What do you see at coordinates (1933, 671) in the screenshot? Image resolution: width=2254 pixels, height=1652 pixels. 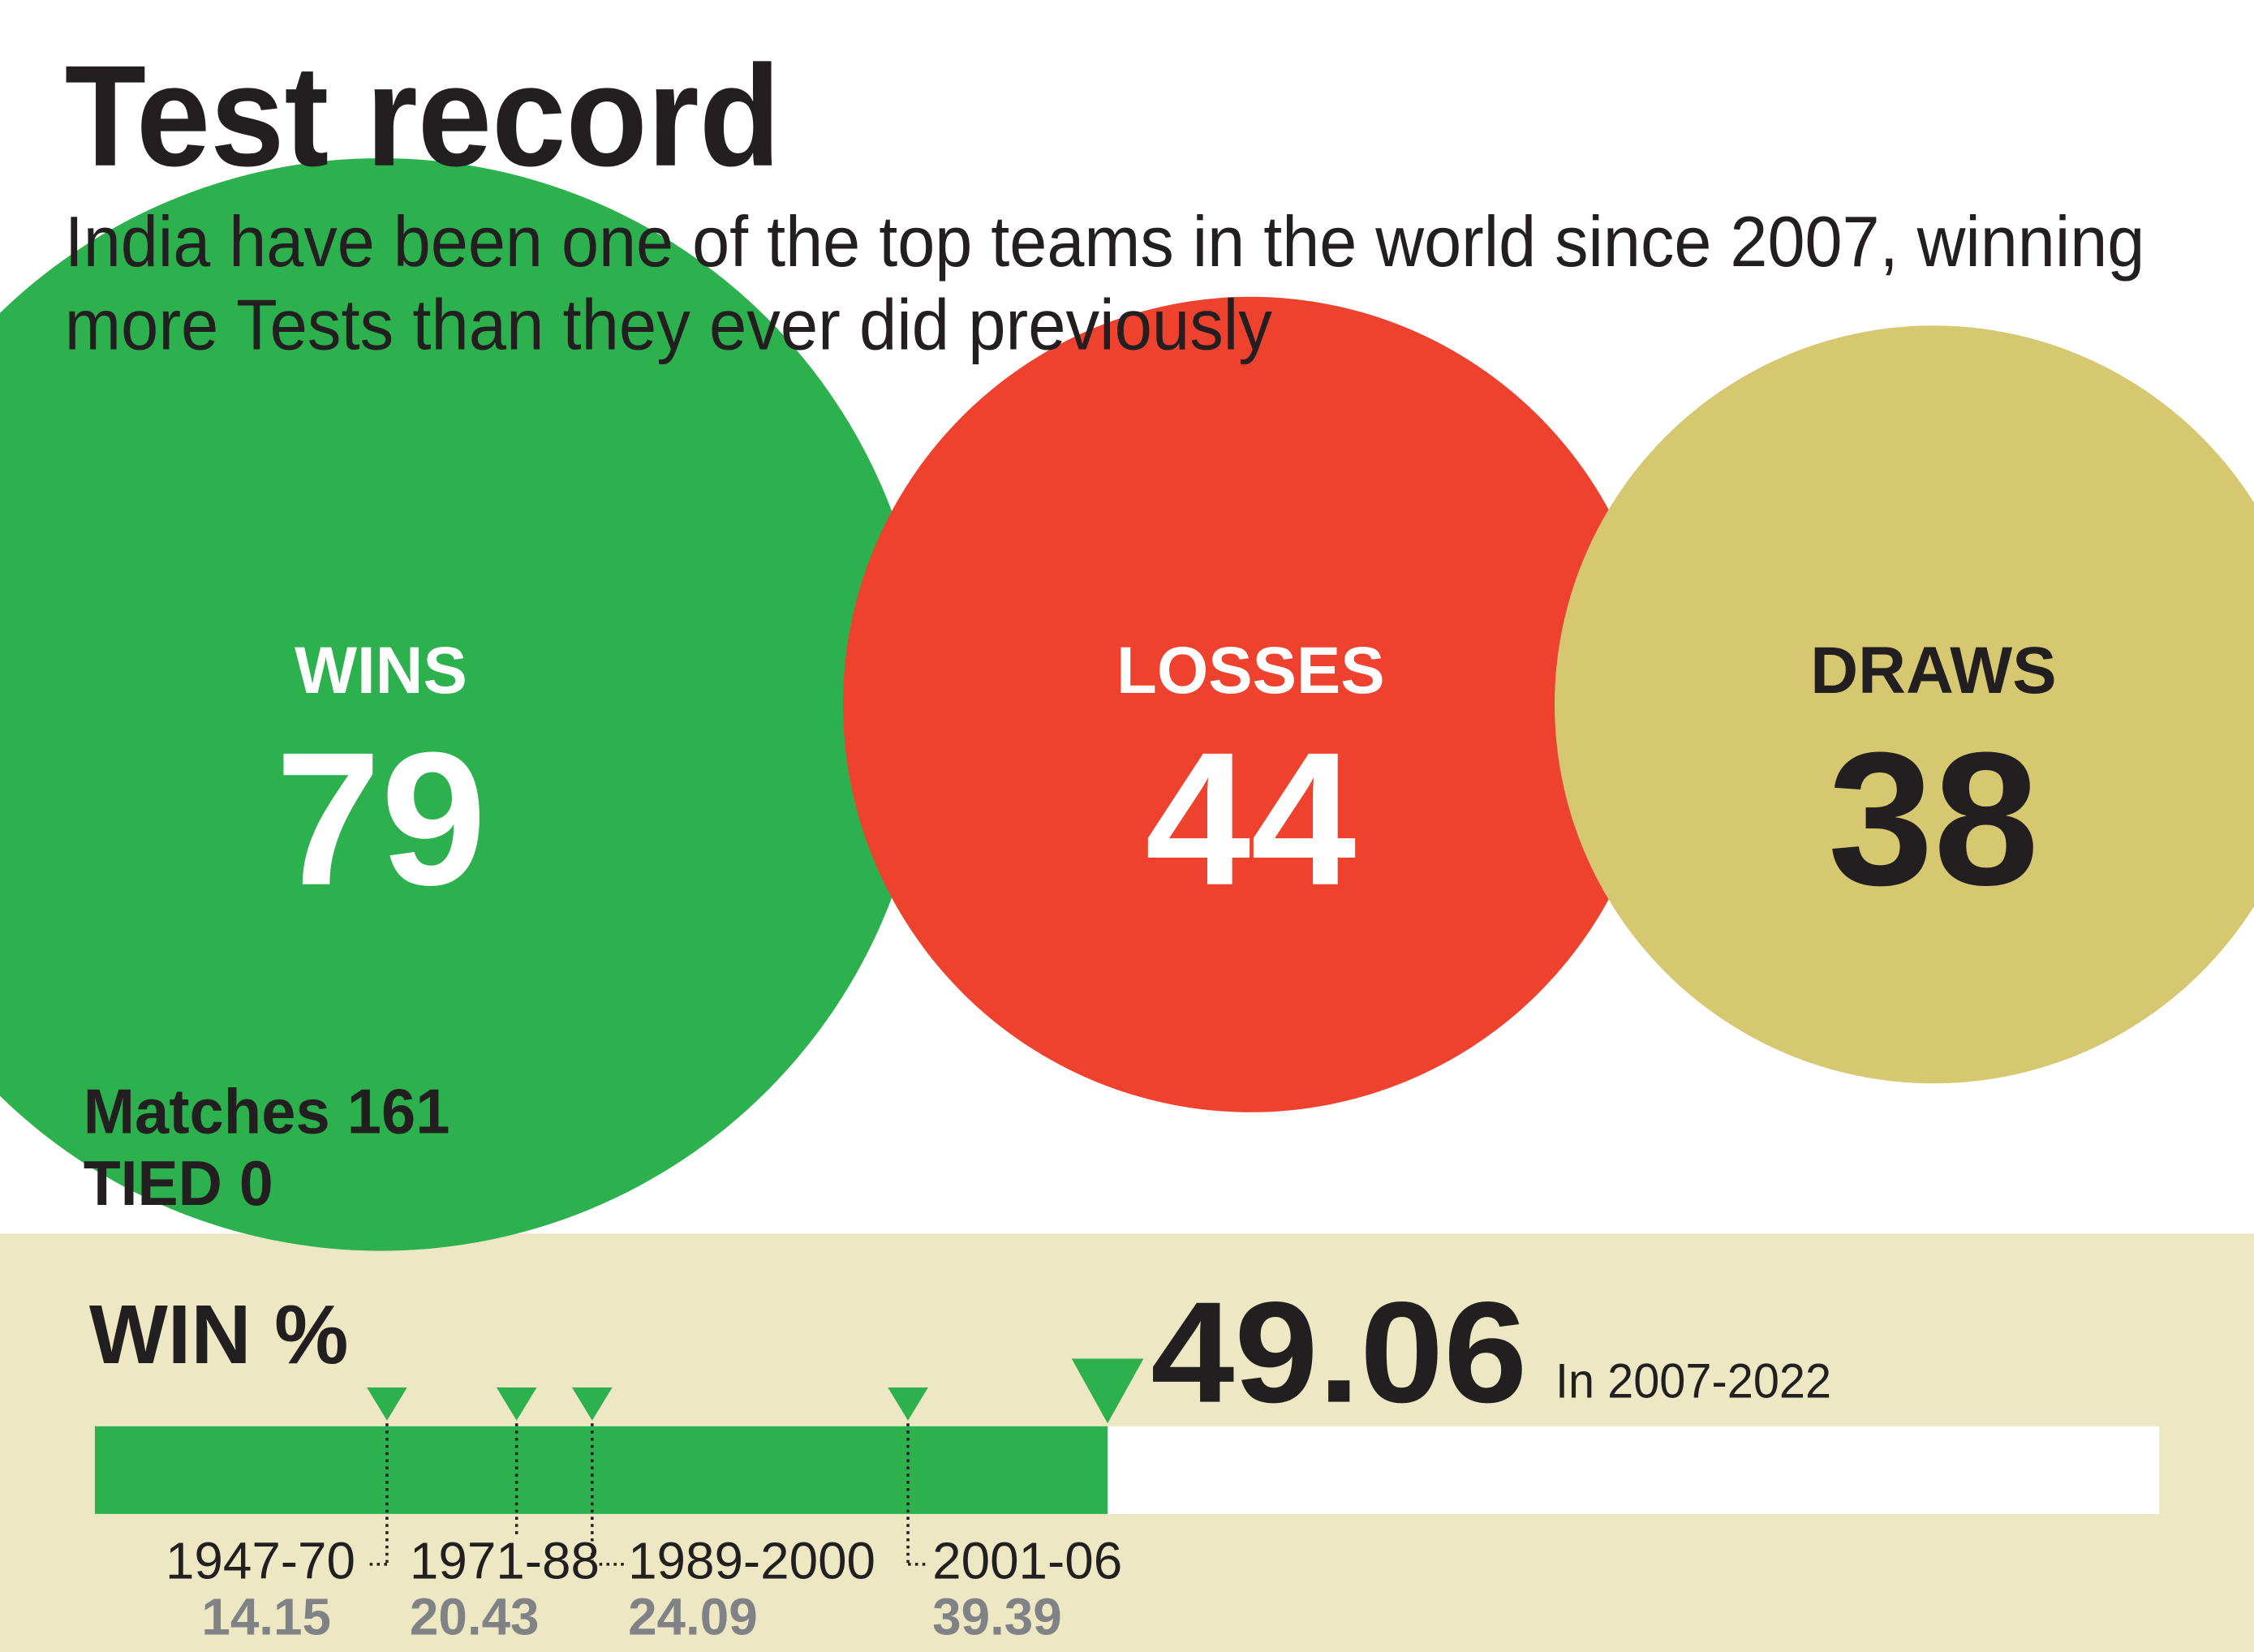 I see `bubble-label: DRAWS` at bounding box center [1933, 671].